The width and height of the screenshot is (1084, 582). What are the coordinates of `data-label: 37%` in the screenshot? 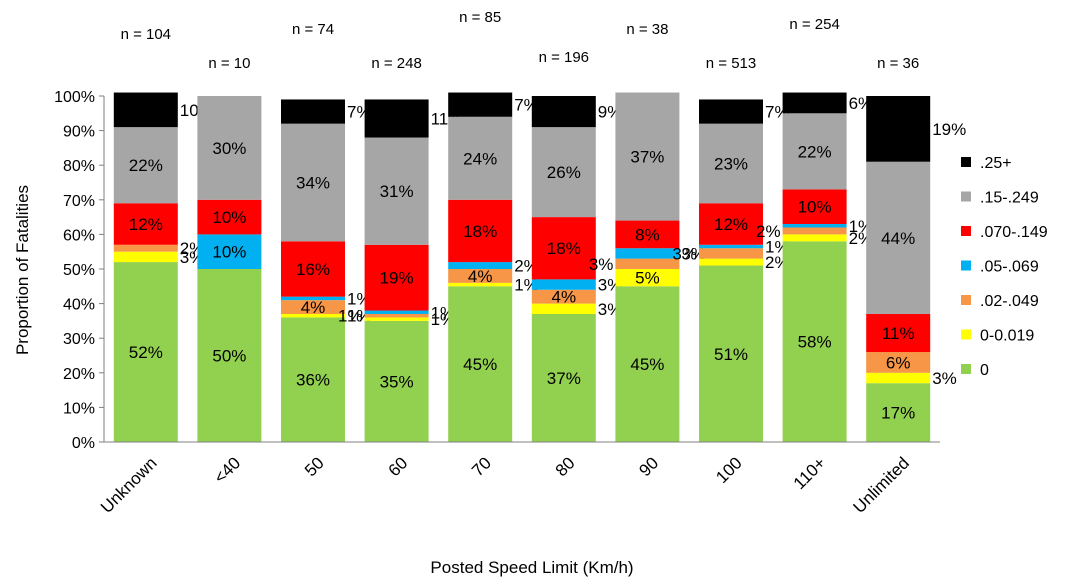 It's located at (647, 157).